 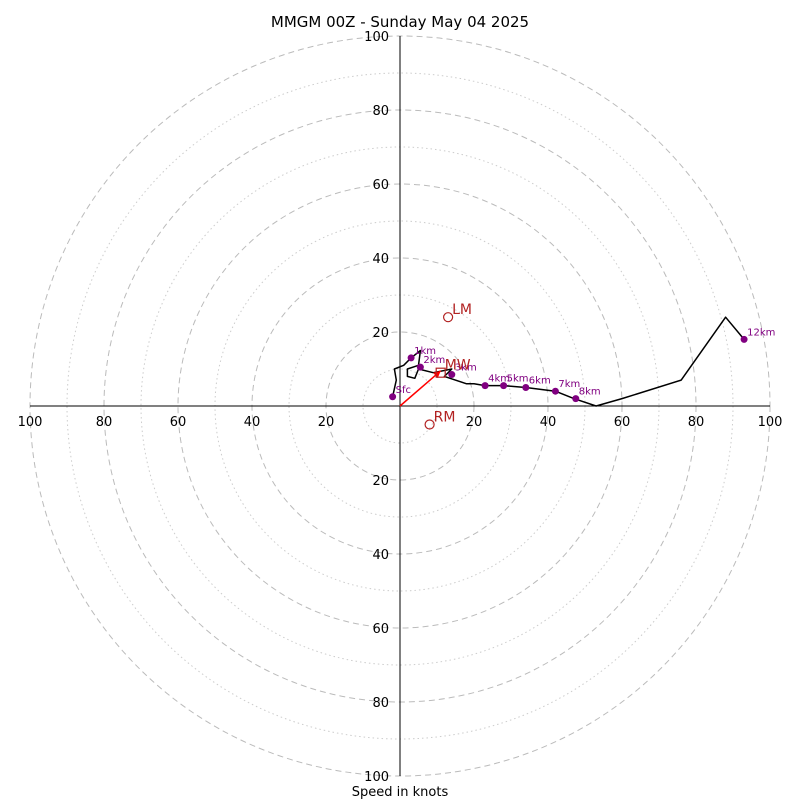 What do you see at coordinates (30, 422) in the screenshot?
I see `tick-label-left: 100` at bounding box center [30, 422].